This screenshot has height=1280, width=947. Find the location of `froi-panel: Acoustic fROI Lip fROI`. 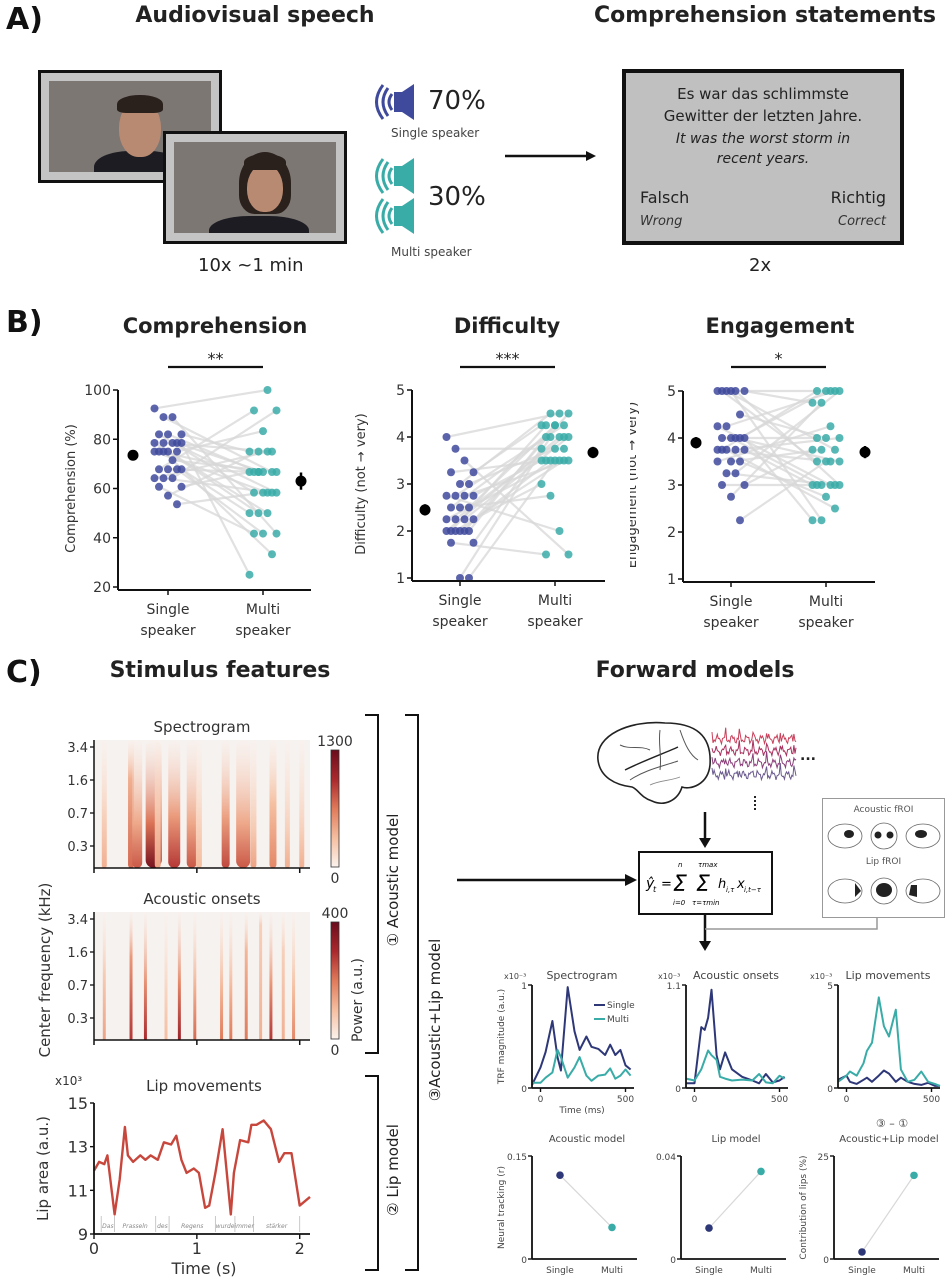

froi-panel: Acoustic fROI Lip fROI is located at coordinates (883, 858).